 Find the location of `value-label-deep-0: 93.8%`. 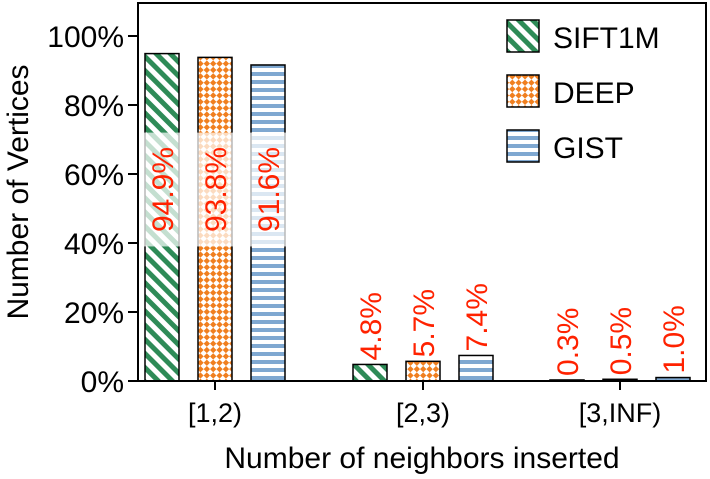

value-label-deep-0: 93.8% is located at coordinates (216, 189).